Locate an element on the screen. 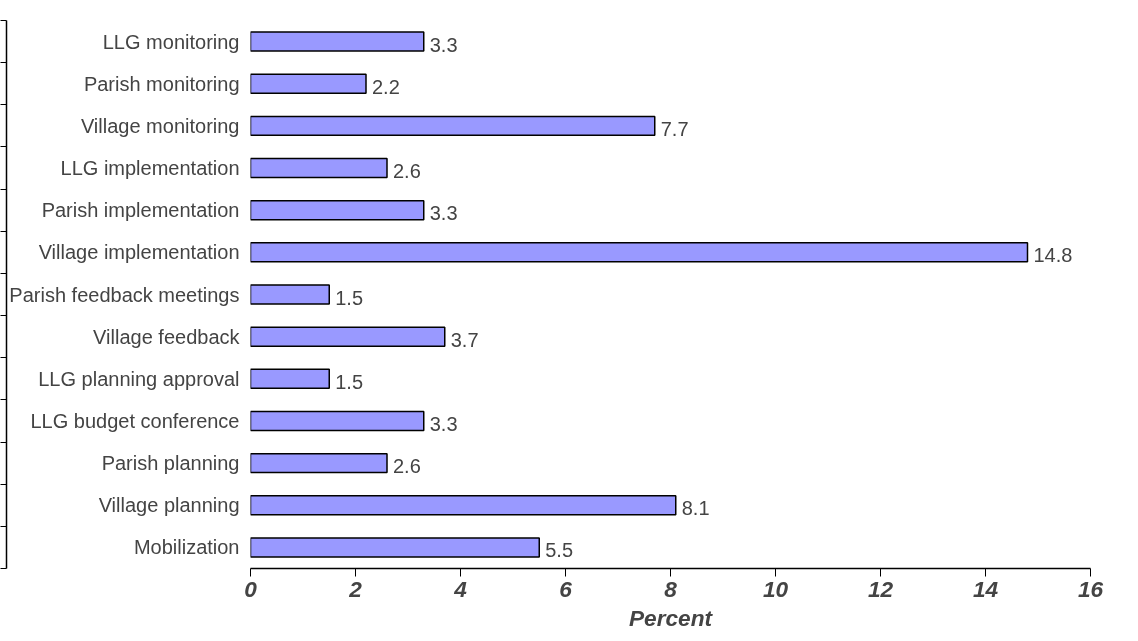 This screenshot has height=641, width=1138. data-label: 5.5 is located at coordinates (559, 550).